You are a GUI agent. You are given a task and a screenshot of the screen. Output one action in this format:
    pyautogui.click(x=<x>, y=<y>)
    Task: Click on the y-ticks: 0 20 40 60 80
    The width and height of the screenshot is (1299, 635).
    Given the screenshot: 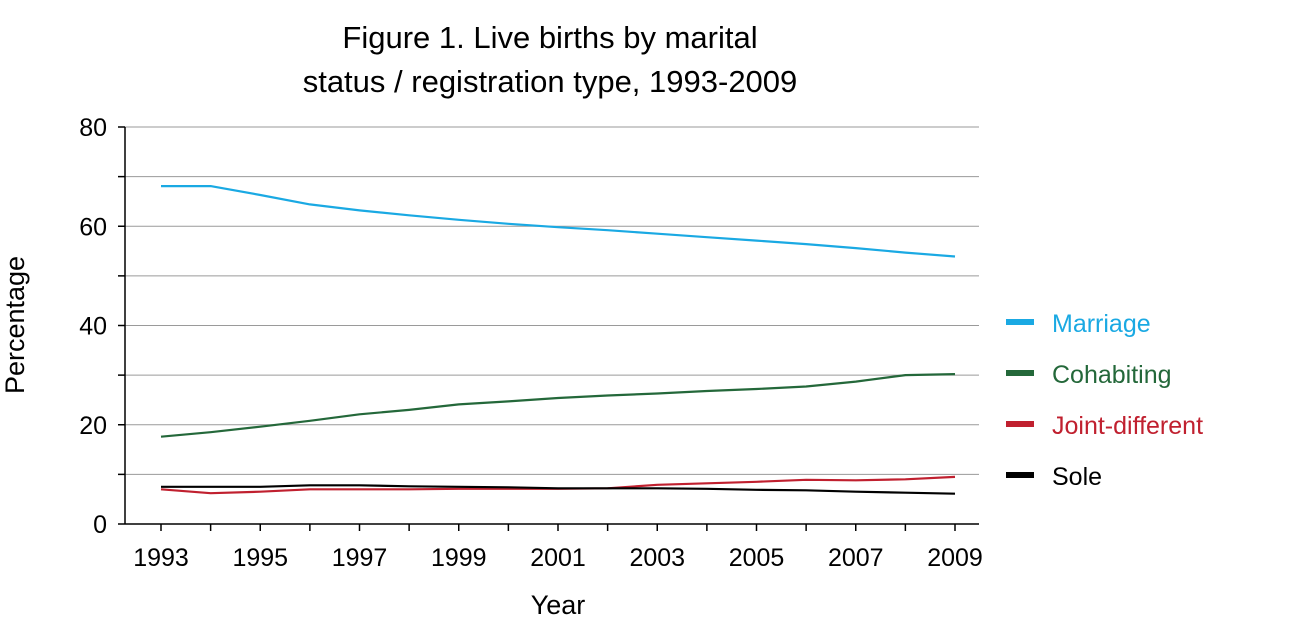 What is the action you would take?
    pyautogui.click(x=102, y=326)
    